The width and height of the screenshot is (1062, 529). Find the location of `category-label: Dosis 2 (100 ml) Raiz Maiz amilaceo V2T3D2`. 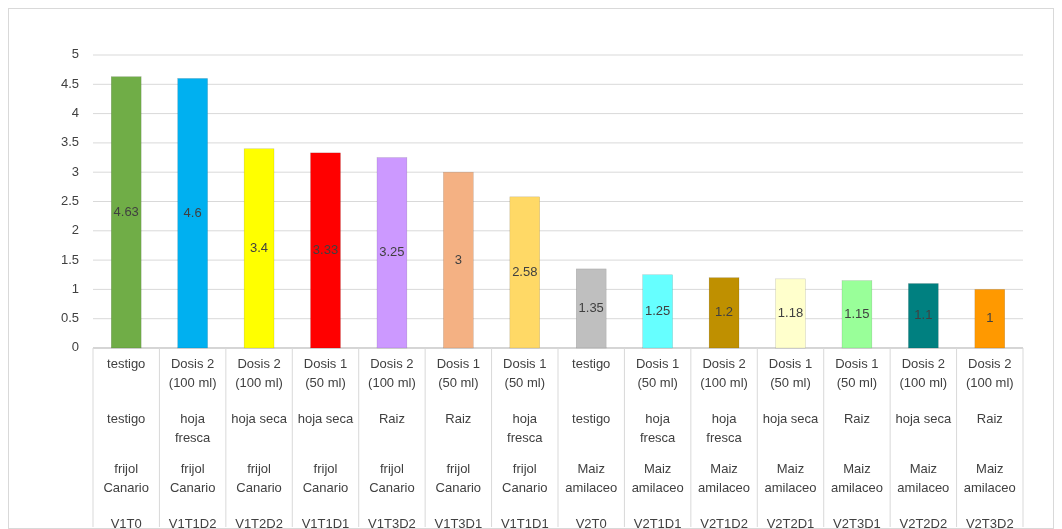

category-label: Dosis 2 (100 ml) Raiz Maiz amilaceo V2T3D2 is located at coordinates (989, 442).